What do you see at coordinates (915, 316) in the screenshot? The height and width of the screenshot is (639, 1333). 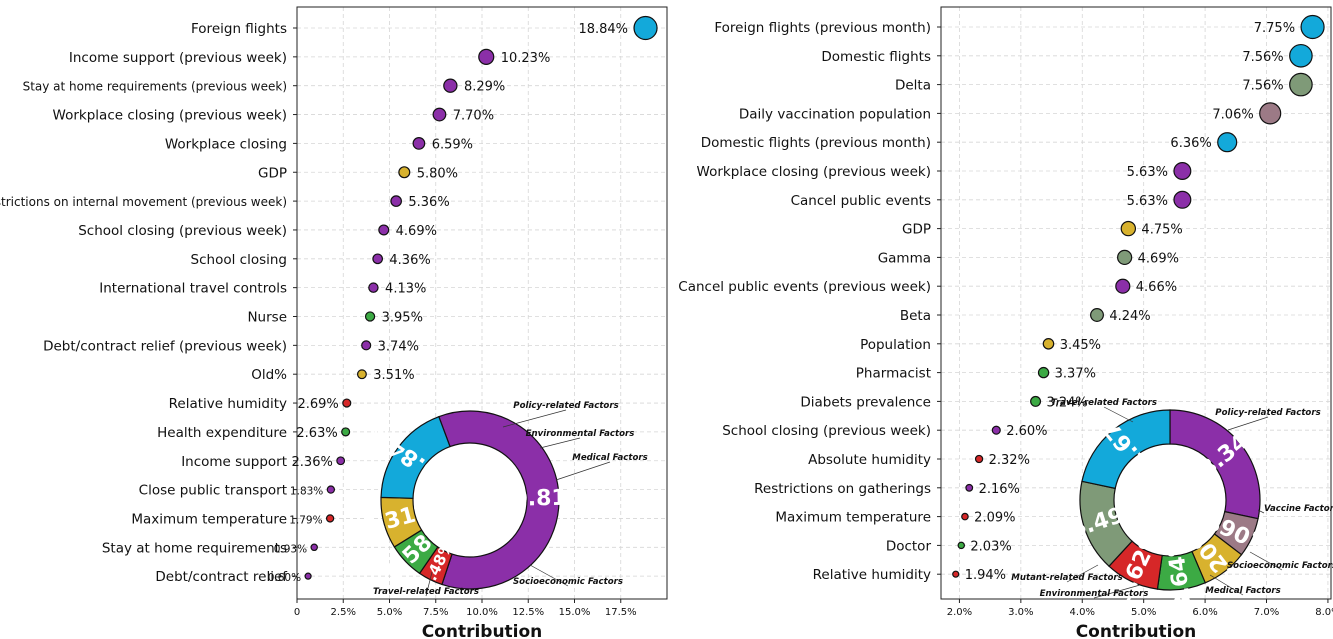 I see `y-tick-label: Beta` at bounding box center [915, 316].